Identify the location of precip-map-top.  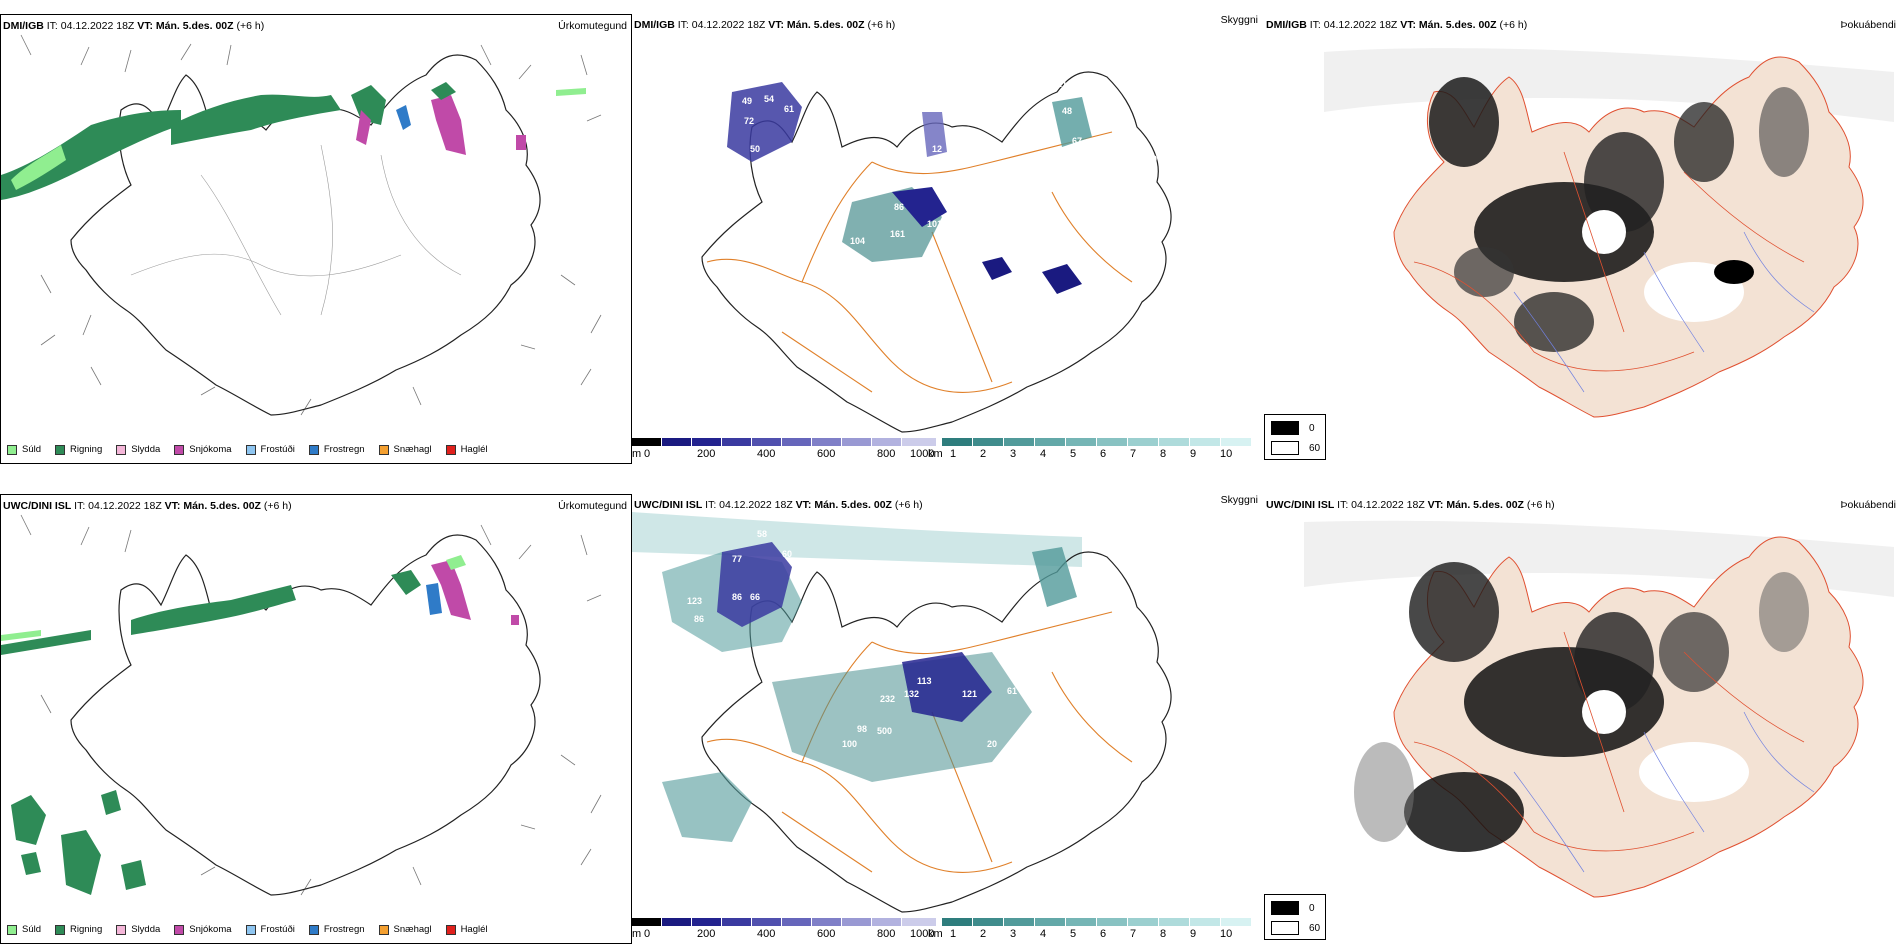
(301, 225).